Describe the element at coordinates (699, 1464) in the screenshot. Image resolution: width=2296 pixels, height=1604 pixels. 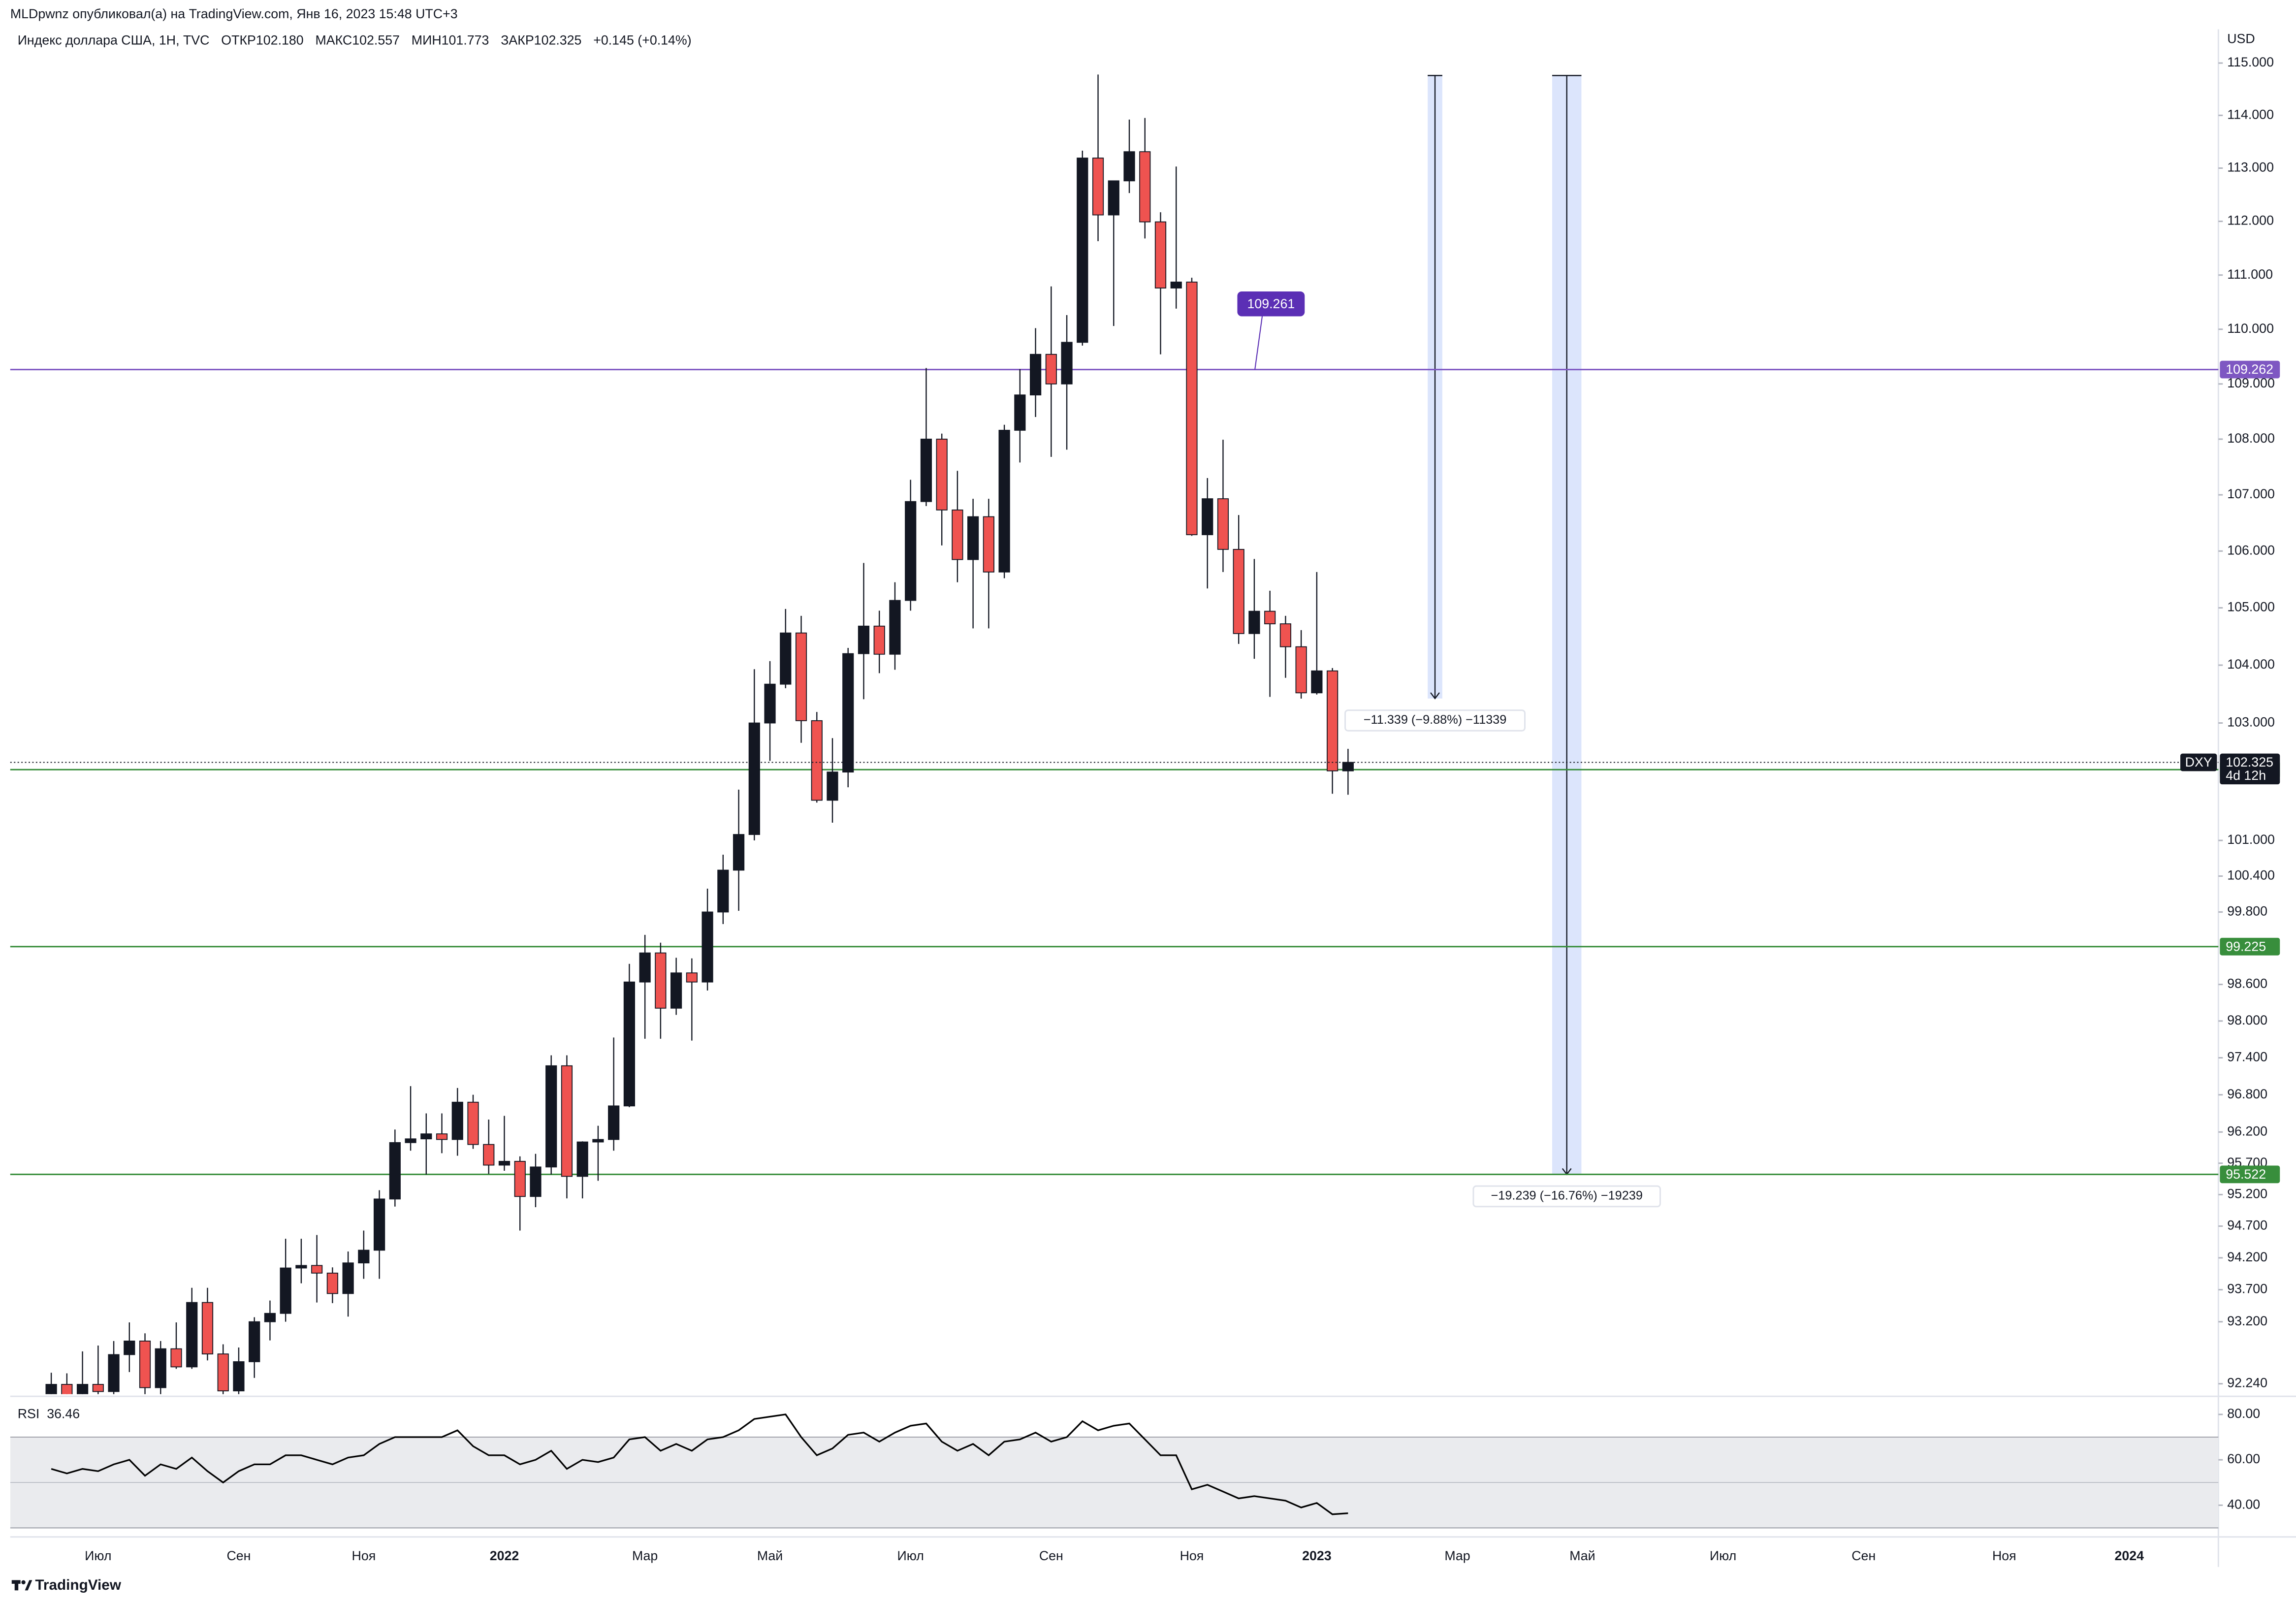
I see `rsi-line` at that location.